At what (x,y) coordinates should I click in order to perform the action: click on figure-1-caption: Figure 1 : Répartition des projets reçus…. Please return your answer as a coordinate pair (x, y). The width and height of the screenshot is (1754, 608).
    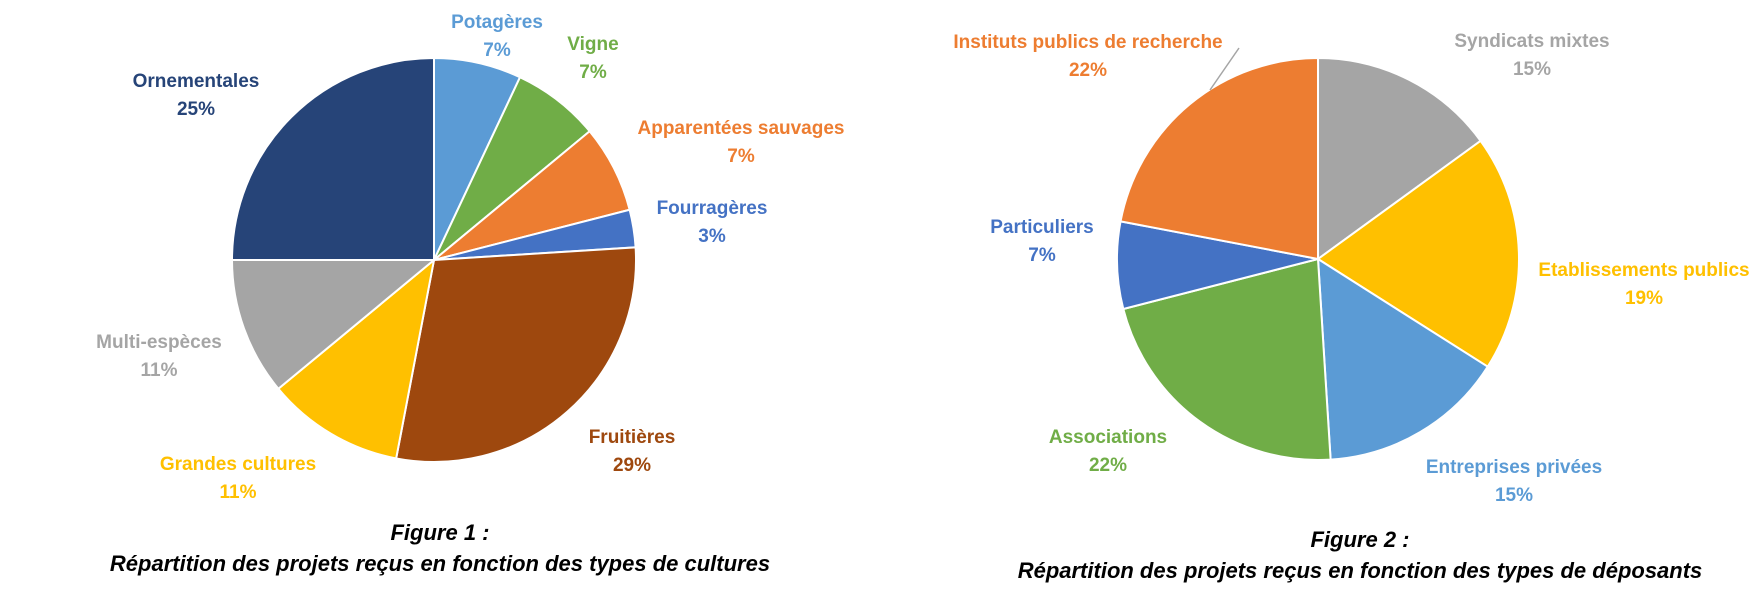
    Looking at the image, I should click on (440, 548).